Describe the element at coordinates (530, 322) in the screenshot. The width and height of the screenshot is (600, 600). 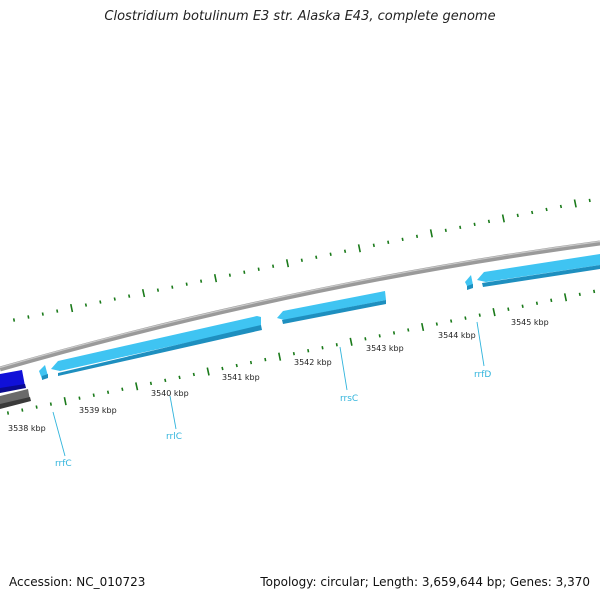
I see `kbp-label: 3545 kbp` at that location.